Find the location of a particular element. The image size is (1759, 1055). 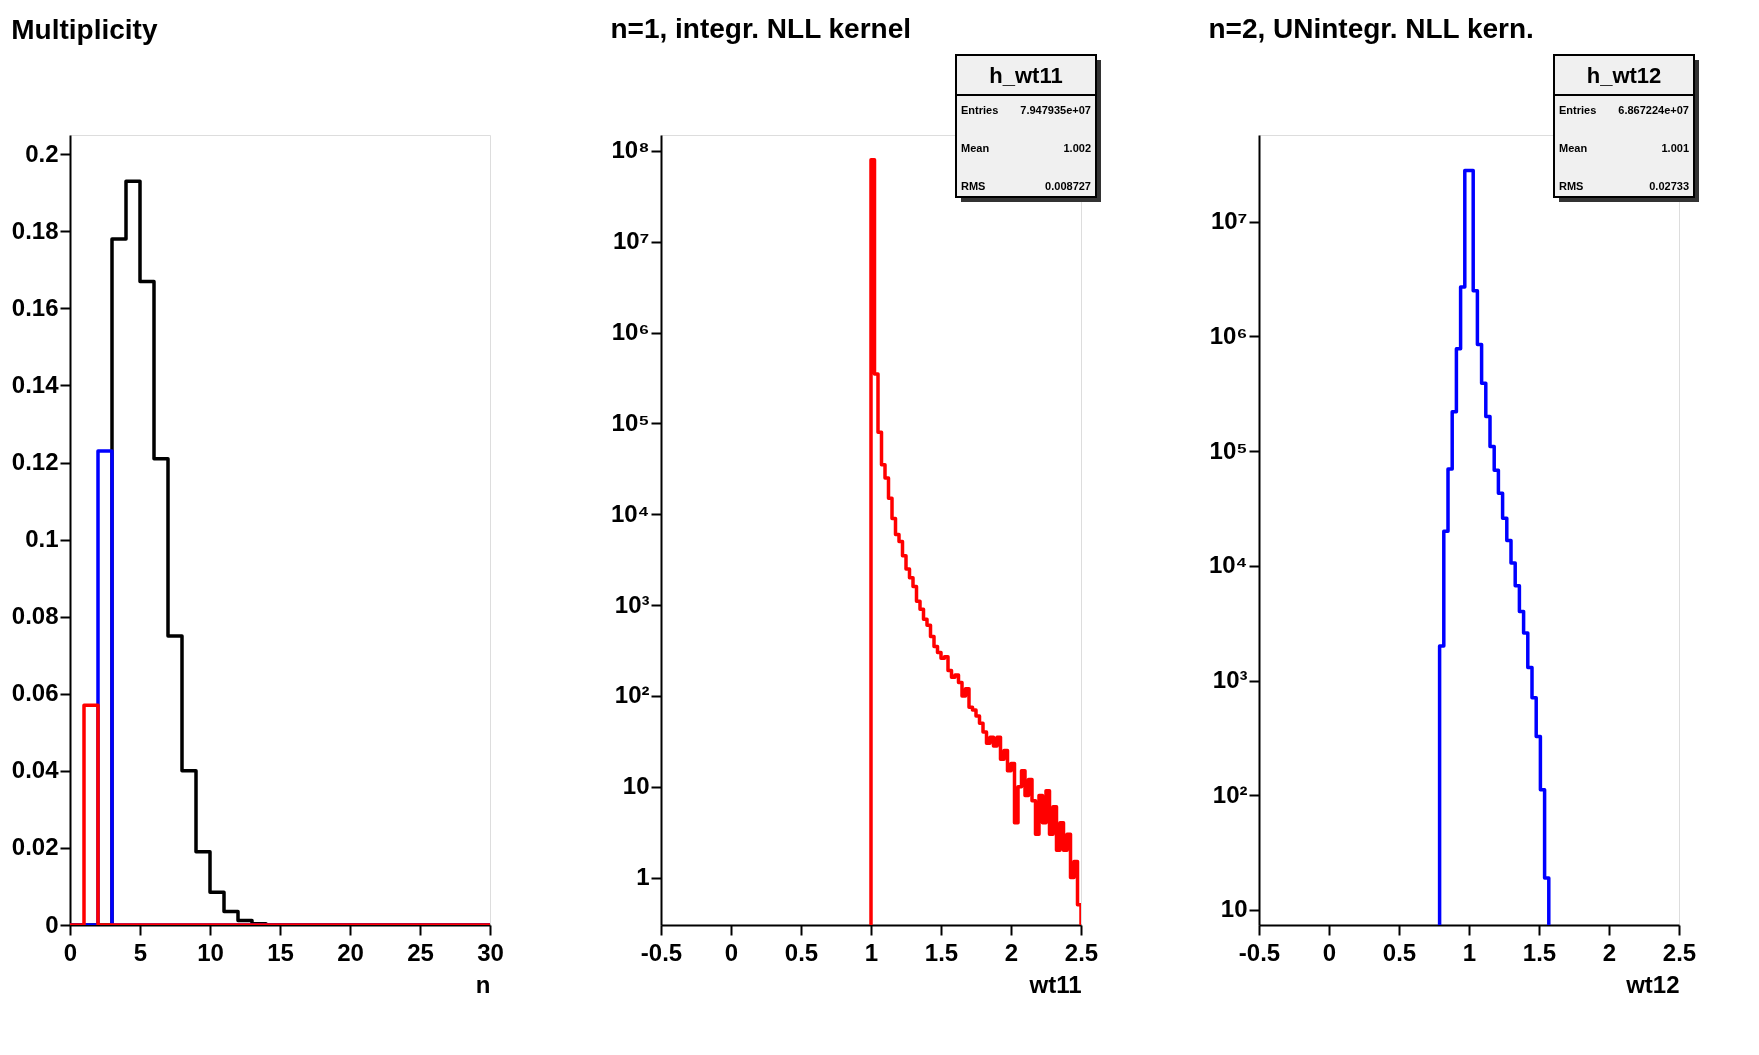

y-tick-label: 0.18 is located at coordinates (35, 230).